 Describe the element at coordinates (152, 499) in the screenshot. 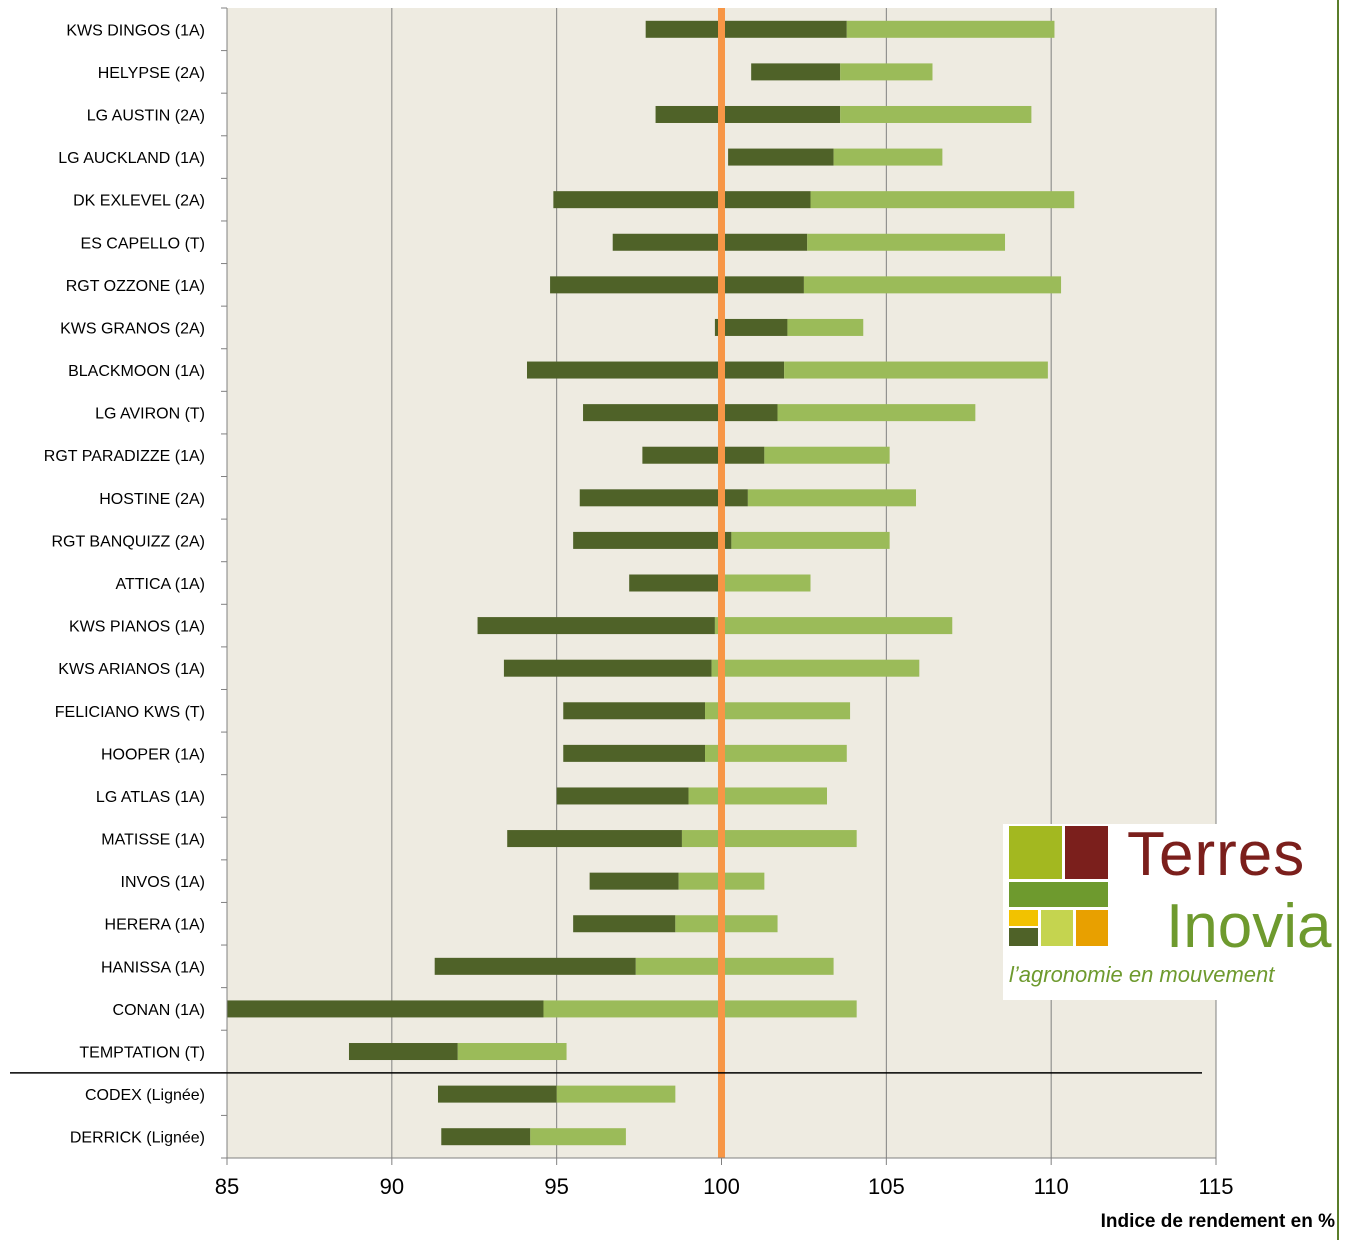

I see `category-label: HOSTINE (2A)` at that location.